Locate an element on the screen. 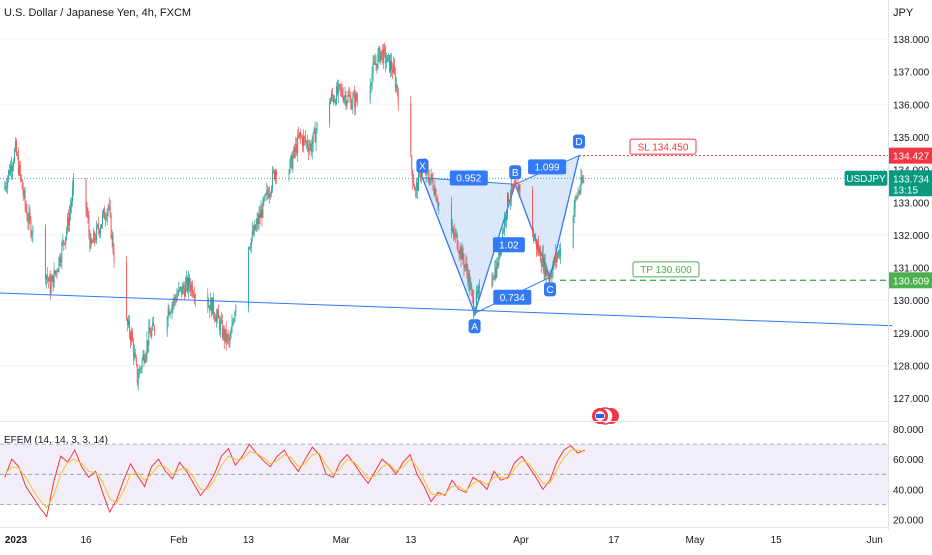  pattern-ratio-label: 1.099 is located at coordinates (547, 167).